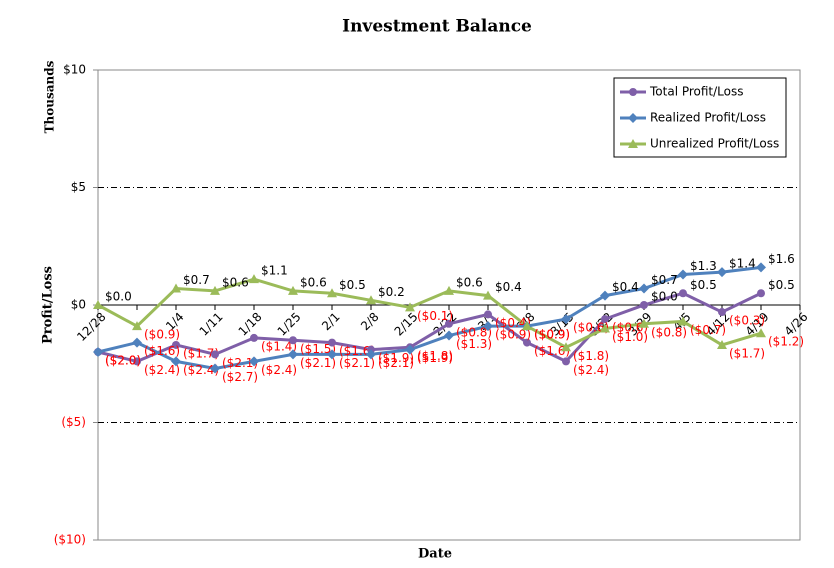 Image resolution: width=834 pixels, height=568 pixels. I want to click on x-tick-label: 2/1, so click(331, 322).